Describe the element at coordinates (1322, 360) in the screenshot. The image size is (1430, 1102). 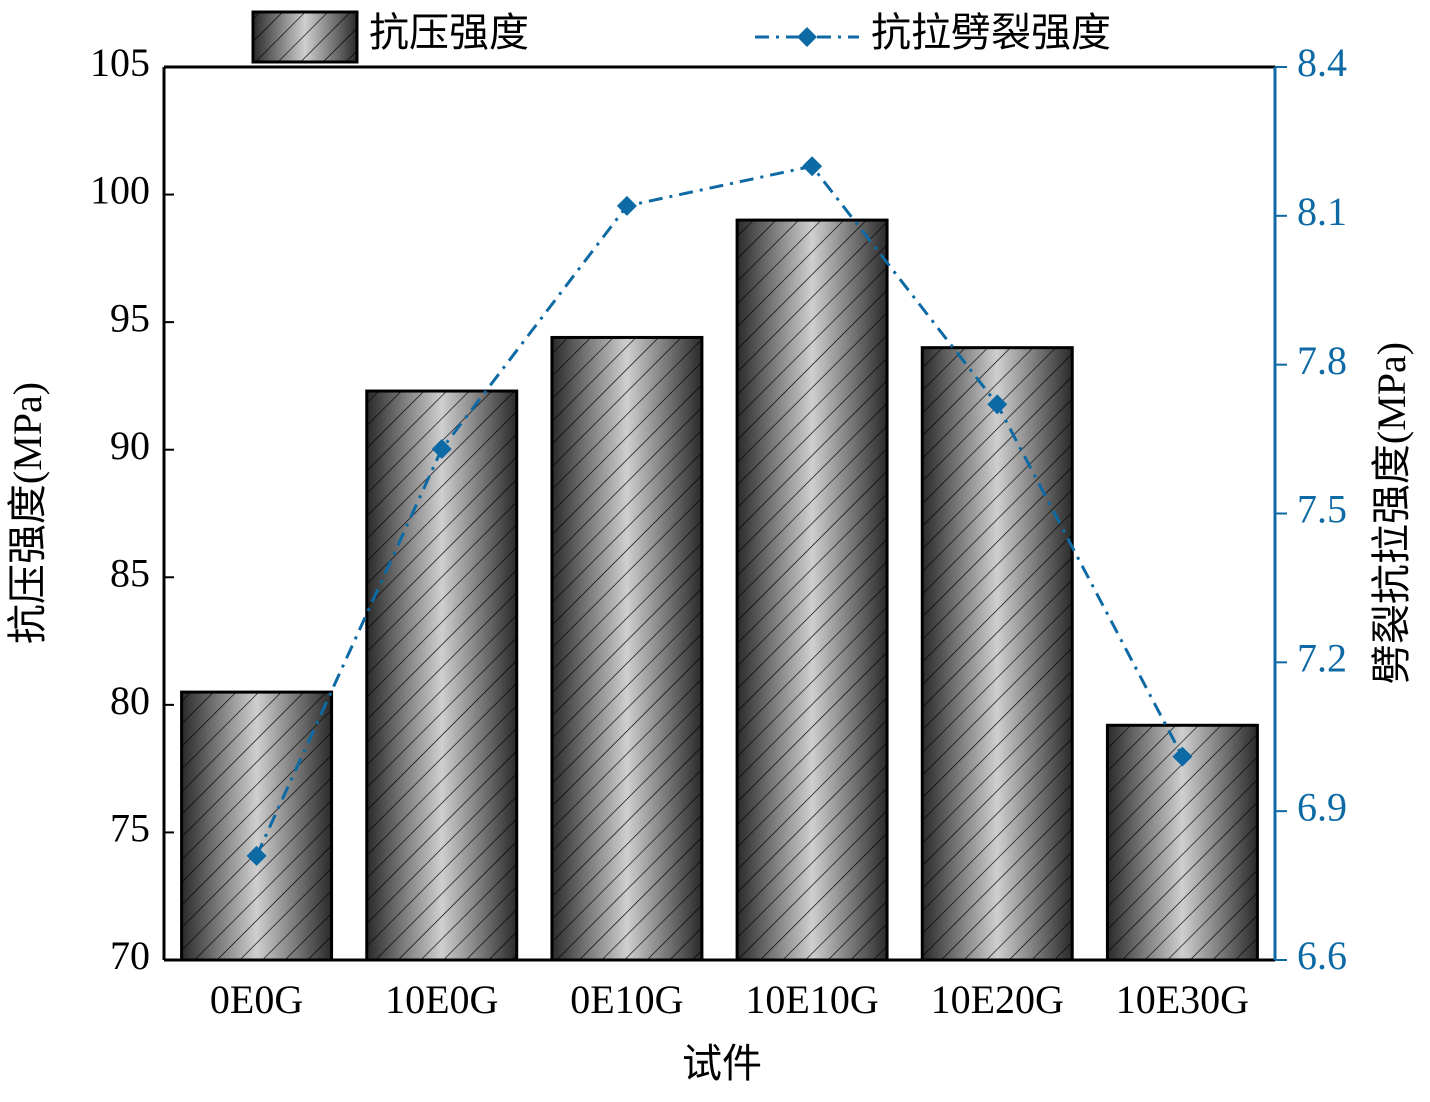
I see `y2-tick-label: 7.8` at that location.